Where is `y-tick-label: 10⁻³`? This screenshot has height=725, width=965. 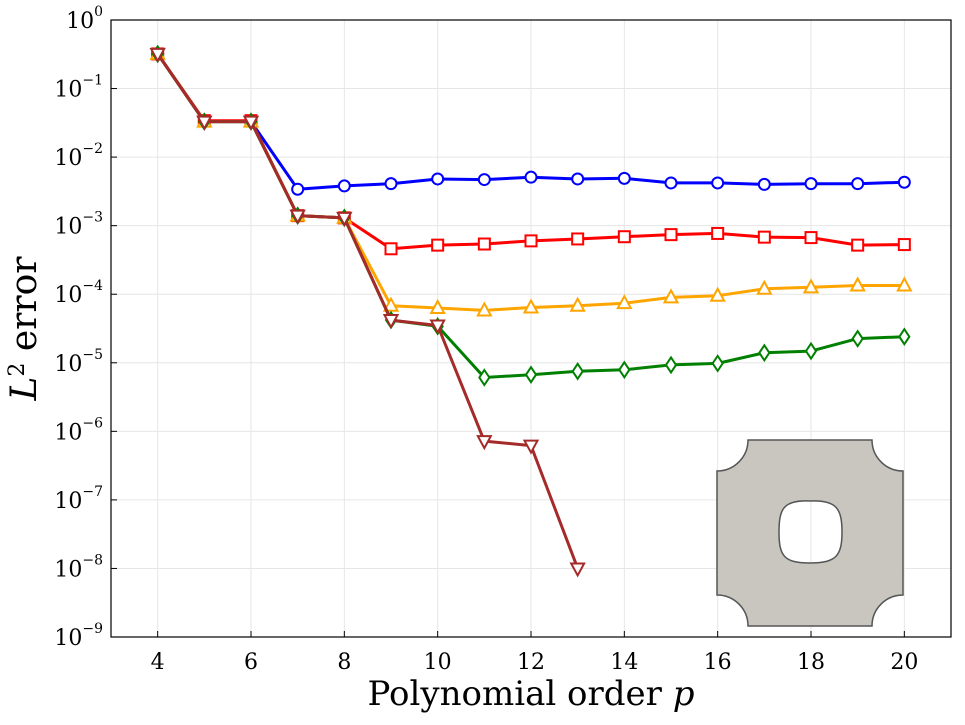
y-tick-label: 10⁻³ is located at coordinates (78, 225).